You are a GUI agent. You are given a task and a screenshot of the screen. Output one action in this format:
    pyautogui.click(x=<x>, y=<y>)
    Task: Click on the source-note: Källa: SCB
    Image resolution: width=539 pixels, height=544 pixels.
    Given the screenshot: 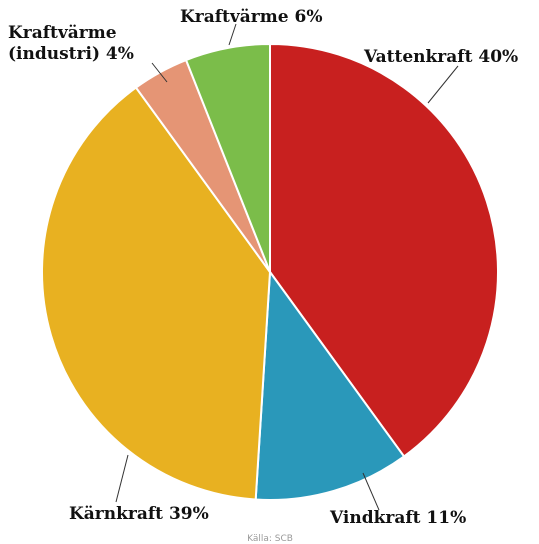 What is the action you would take?
    pyautogui.click(x=270, y=539)
    